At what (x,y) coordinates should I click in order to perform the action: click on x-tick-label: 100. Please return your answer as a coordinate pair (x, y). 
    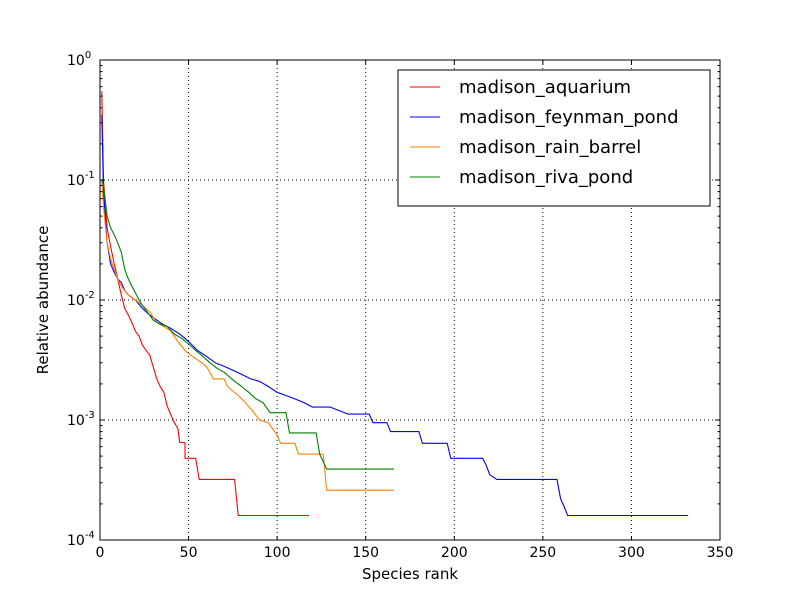
    Looking at the image, I should click on (277, 553).